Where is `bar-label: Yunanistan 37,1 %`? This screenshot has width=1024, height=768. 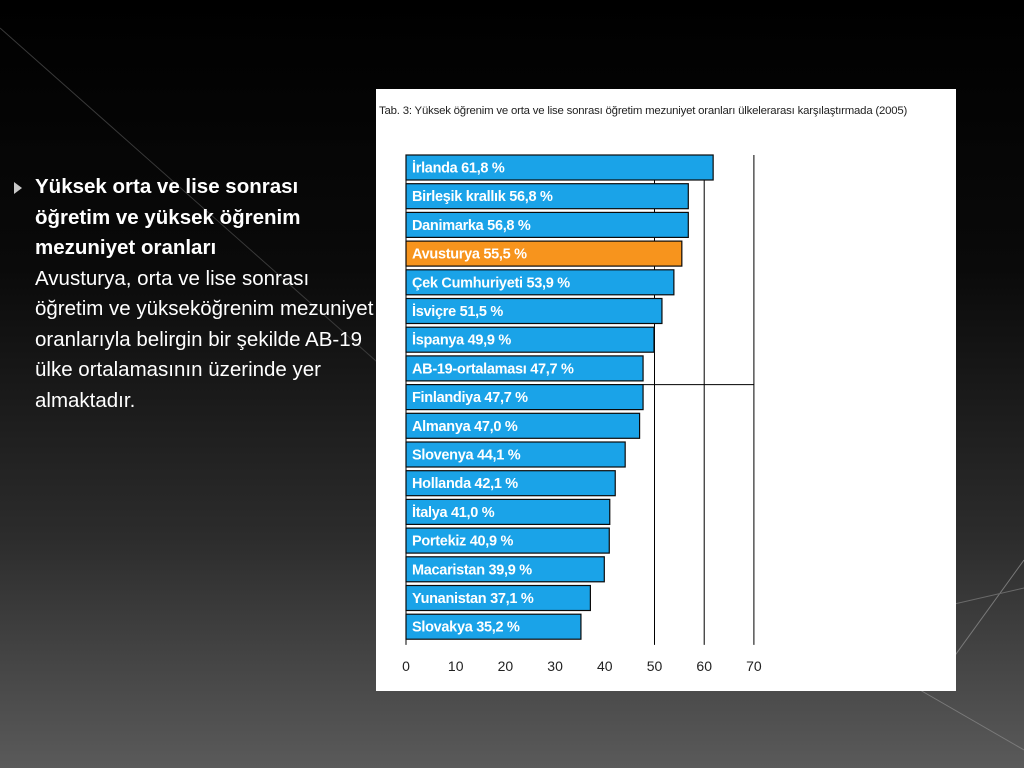 bar-label: Yunanistan 37,1 % is located at coordinates (473, 599).